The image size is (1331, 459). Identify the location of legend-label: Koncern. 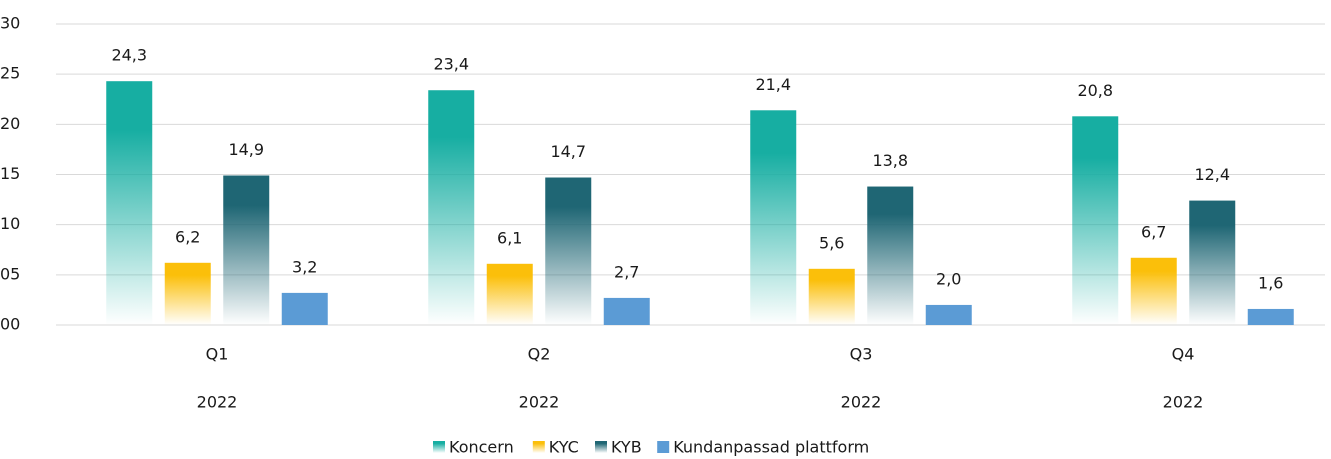
(481, 447).